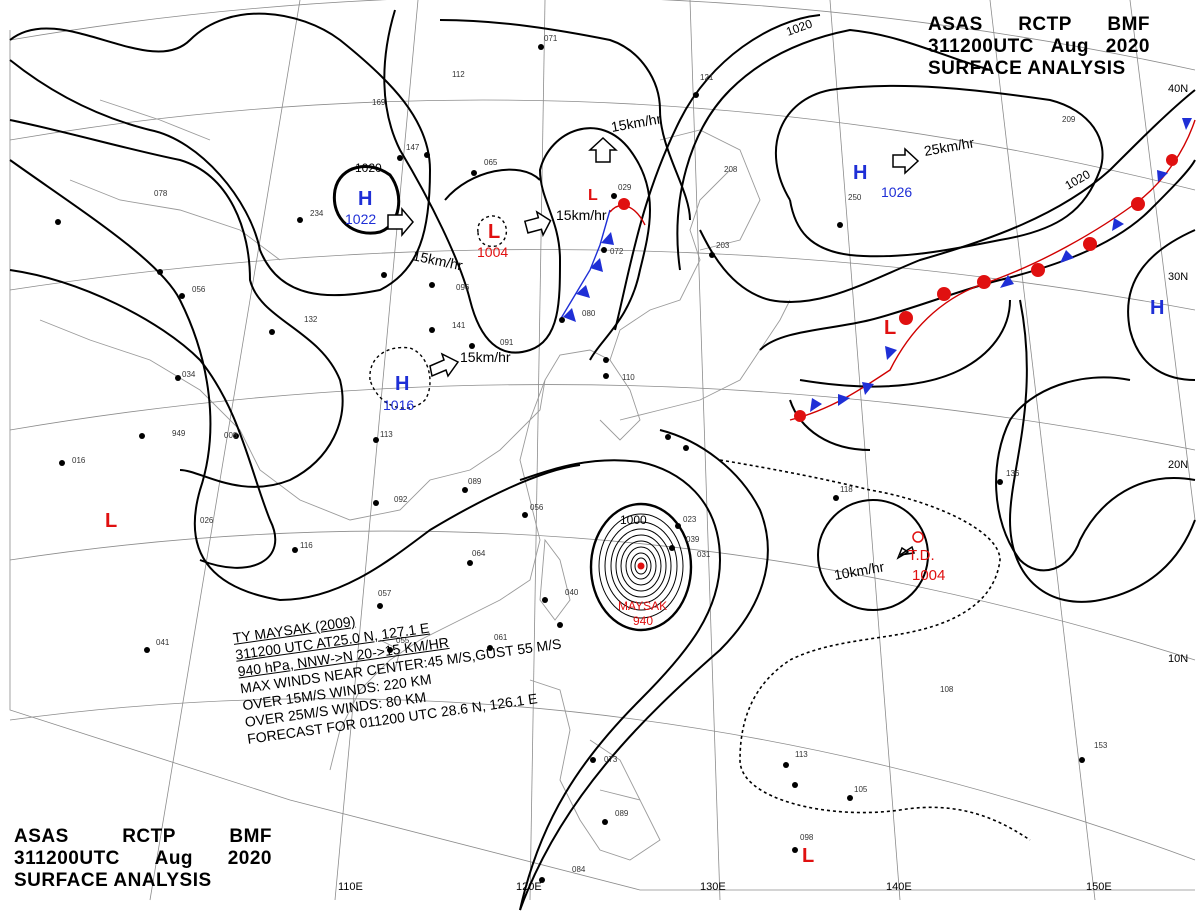 The image size is (1200, 920). I want to click on lat-label: 30N, so click(1178, 277).